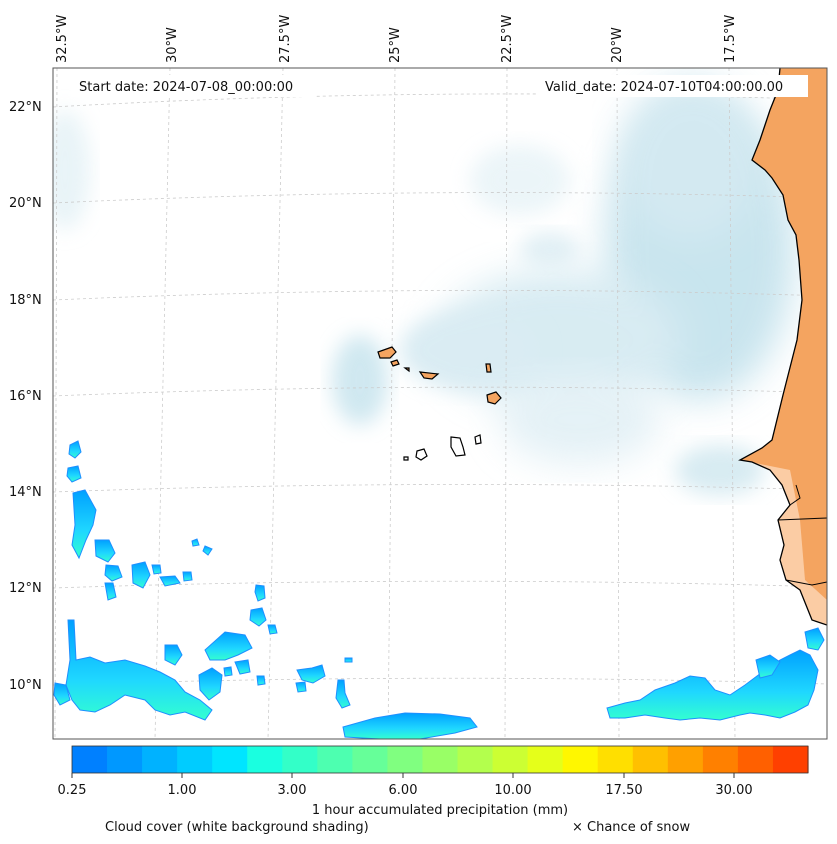 Image resolution: width=837 pixels, height=844 pixels. I want to click on cloud-patch-west-islands, so click(360, 380).